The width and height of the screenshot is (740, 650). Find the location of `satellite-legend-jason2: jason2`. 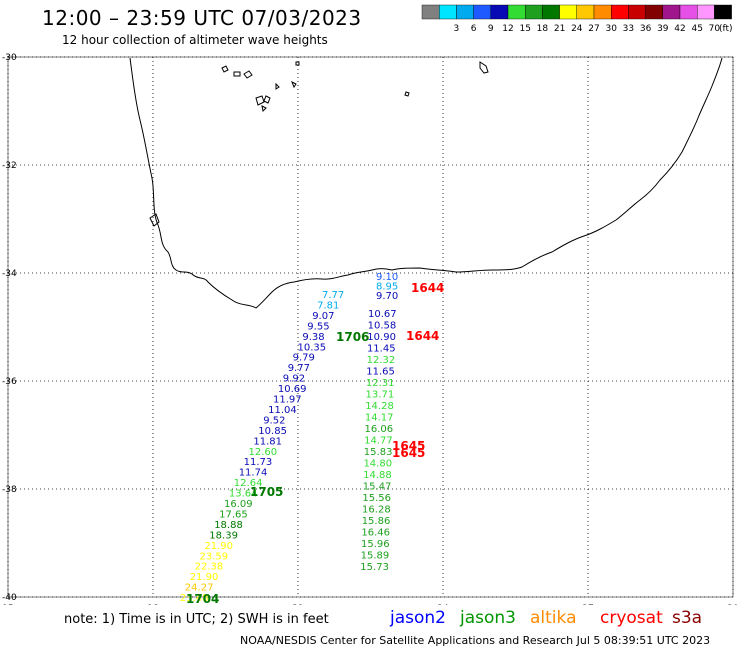

satellite-legend-jason2: jason2 is located at coordinates (418, 618).